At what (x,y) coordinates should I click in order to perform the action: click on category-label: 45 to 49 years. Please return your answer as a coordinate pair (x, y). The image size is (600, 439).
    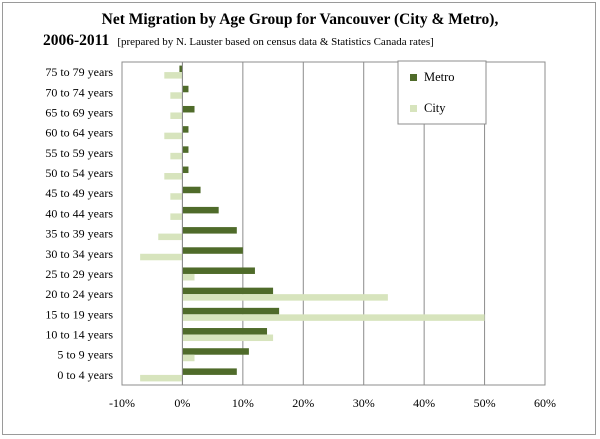
    Looking at the image, I should click on (79, 193).